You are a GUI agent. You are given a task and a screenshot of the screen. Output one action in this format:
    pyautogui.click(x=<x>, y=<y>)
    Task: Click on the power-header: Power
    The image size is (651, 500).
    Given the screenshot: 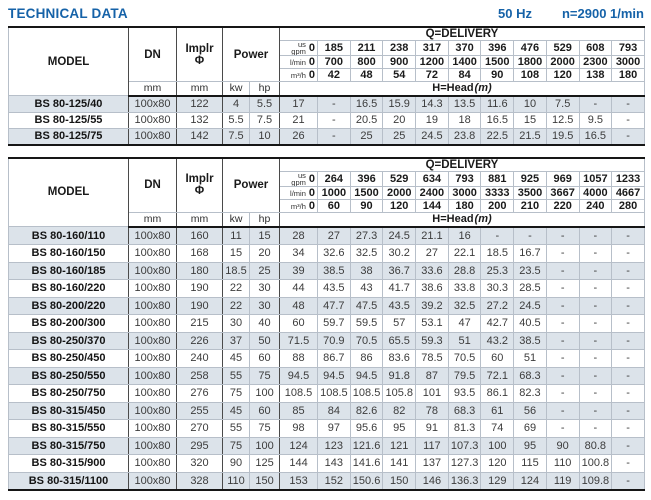 What is the action you would take?
    pyautogui.click(x=251, y=185)
    